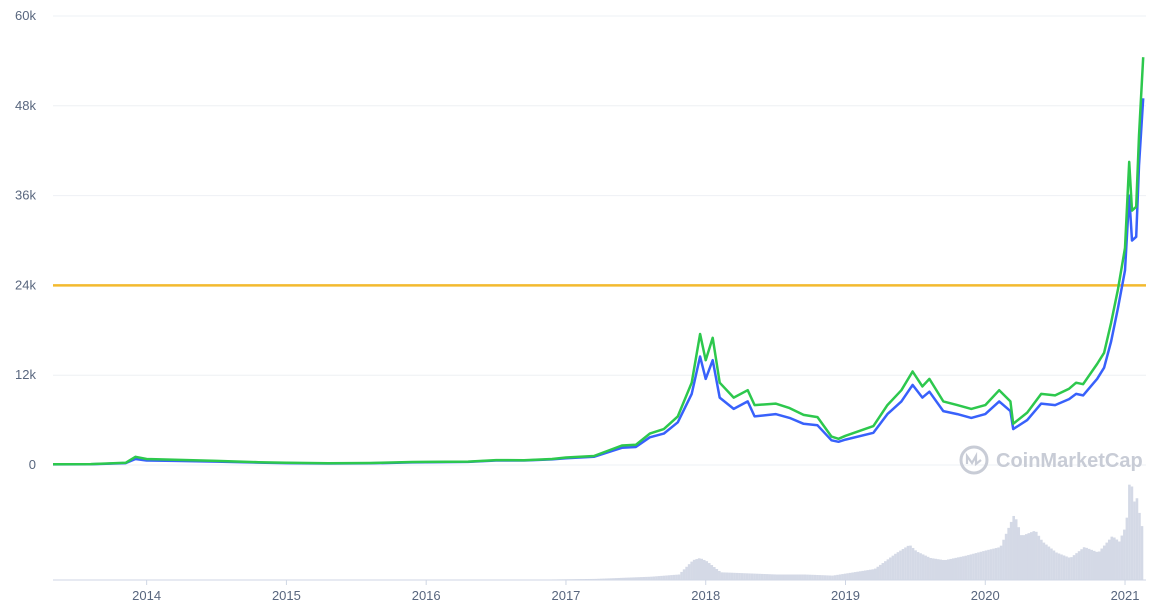 The width and height of the screenshot is (1163, 613). What do you see at coordinates (286, 595) in the screenshot?
I see `x-tick-label: 2015` at bounding box center [286, 595].